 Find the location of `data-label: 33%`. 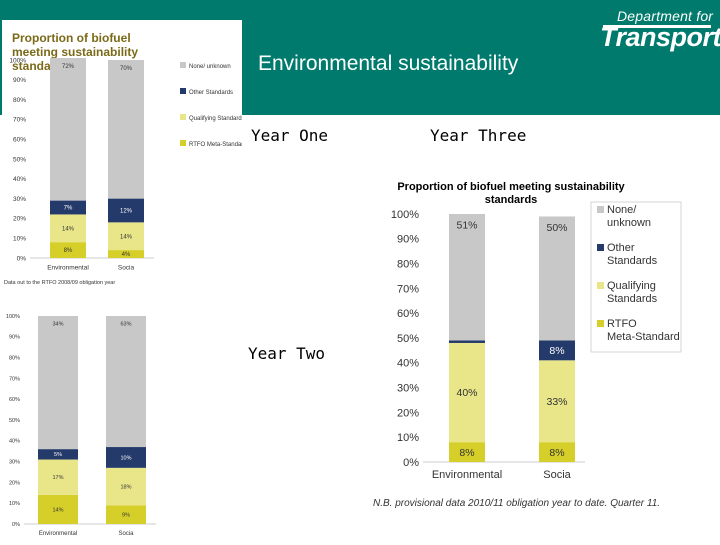

data-label: 33% is located at coordinates (556, 402).